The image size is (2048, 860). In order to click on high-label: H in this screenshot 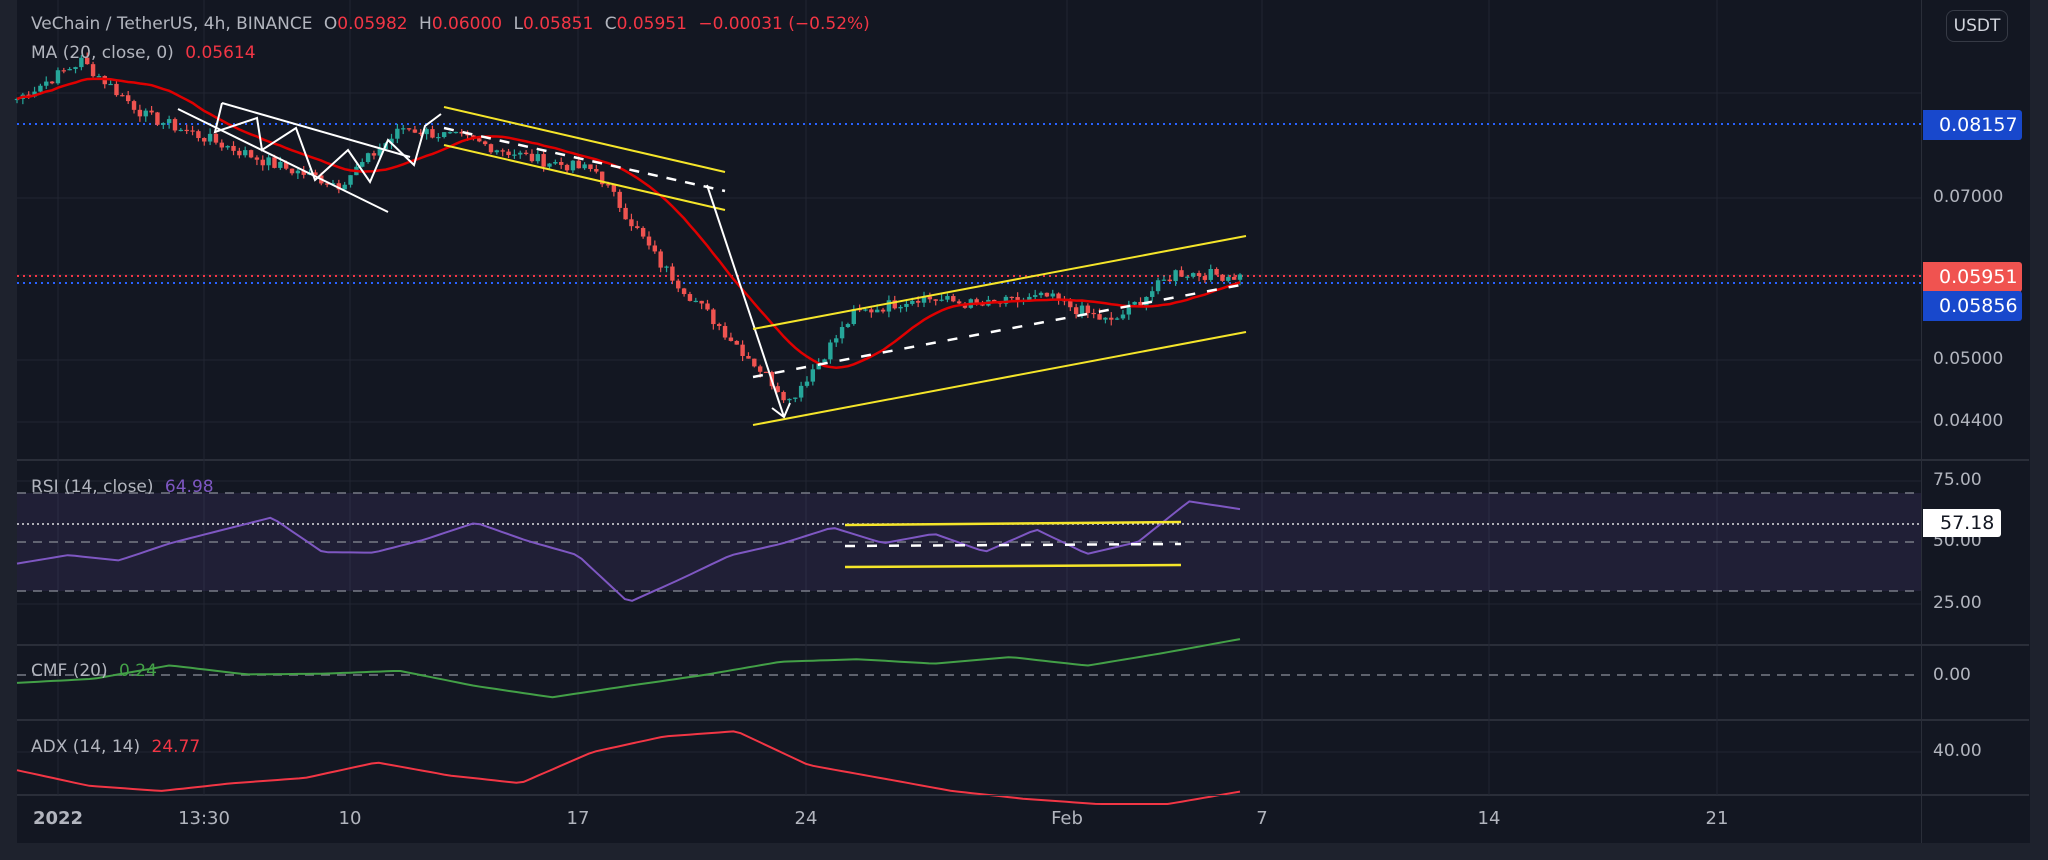, I will do `click(425, 24)`.